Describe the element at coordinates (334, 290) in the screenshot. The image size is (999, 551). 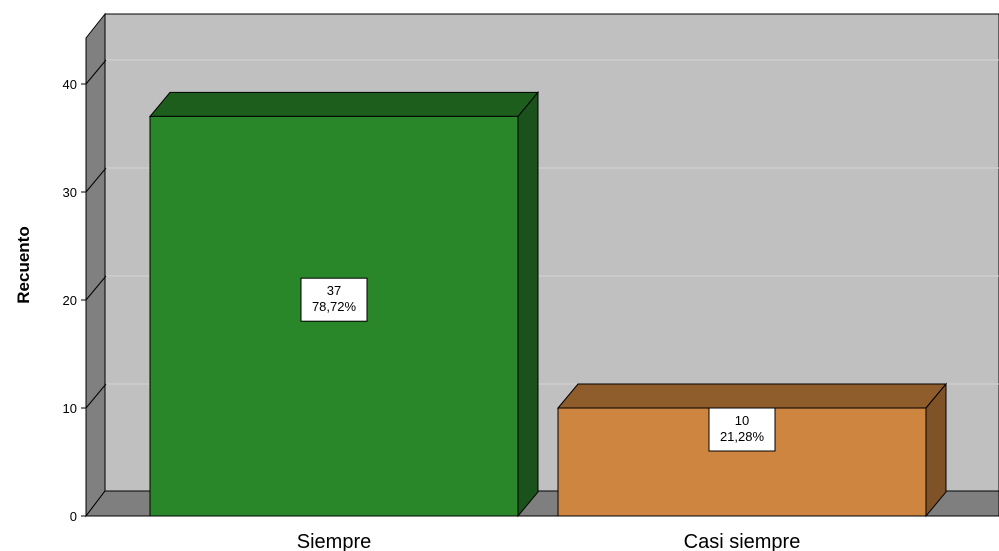
I see `data-label-count: 37` at that location.